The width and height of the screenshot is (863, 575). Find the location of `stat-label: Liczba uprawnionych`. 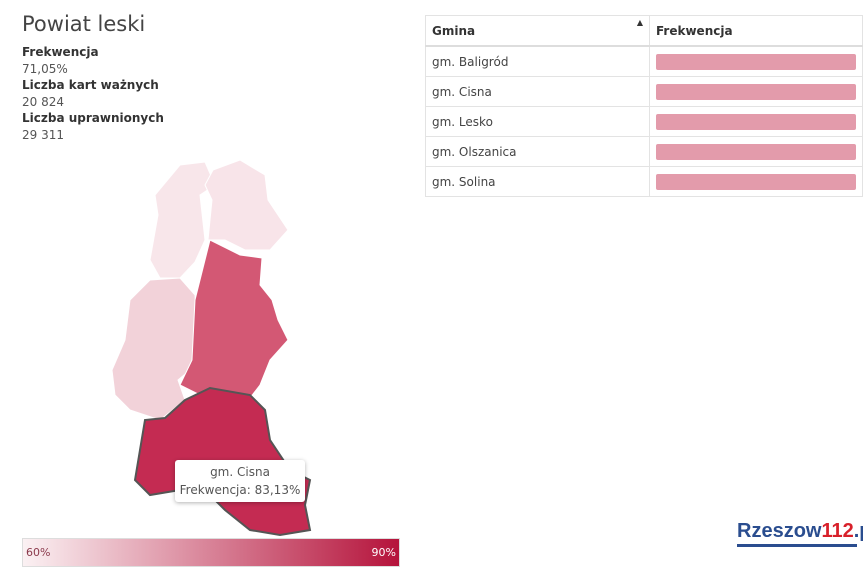

stat-label: Liczba uprawnionych is located at coordinates (93, 118).